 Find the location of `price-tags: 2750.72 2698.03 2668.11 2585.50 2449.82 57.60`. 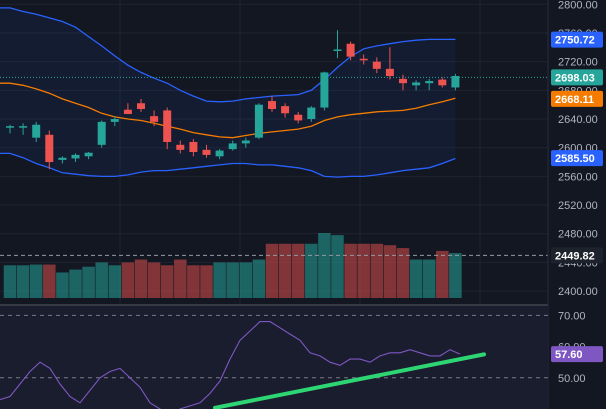

price-tags: 2750.72 2698.03 2668.11 2585.50 2449.82 57.60 is located at coordinates (577, 197).